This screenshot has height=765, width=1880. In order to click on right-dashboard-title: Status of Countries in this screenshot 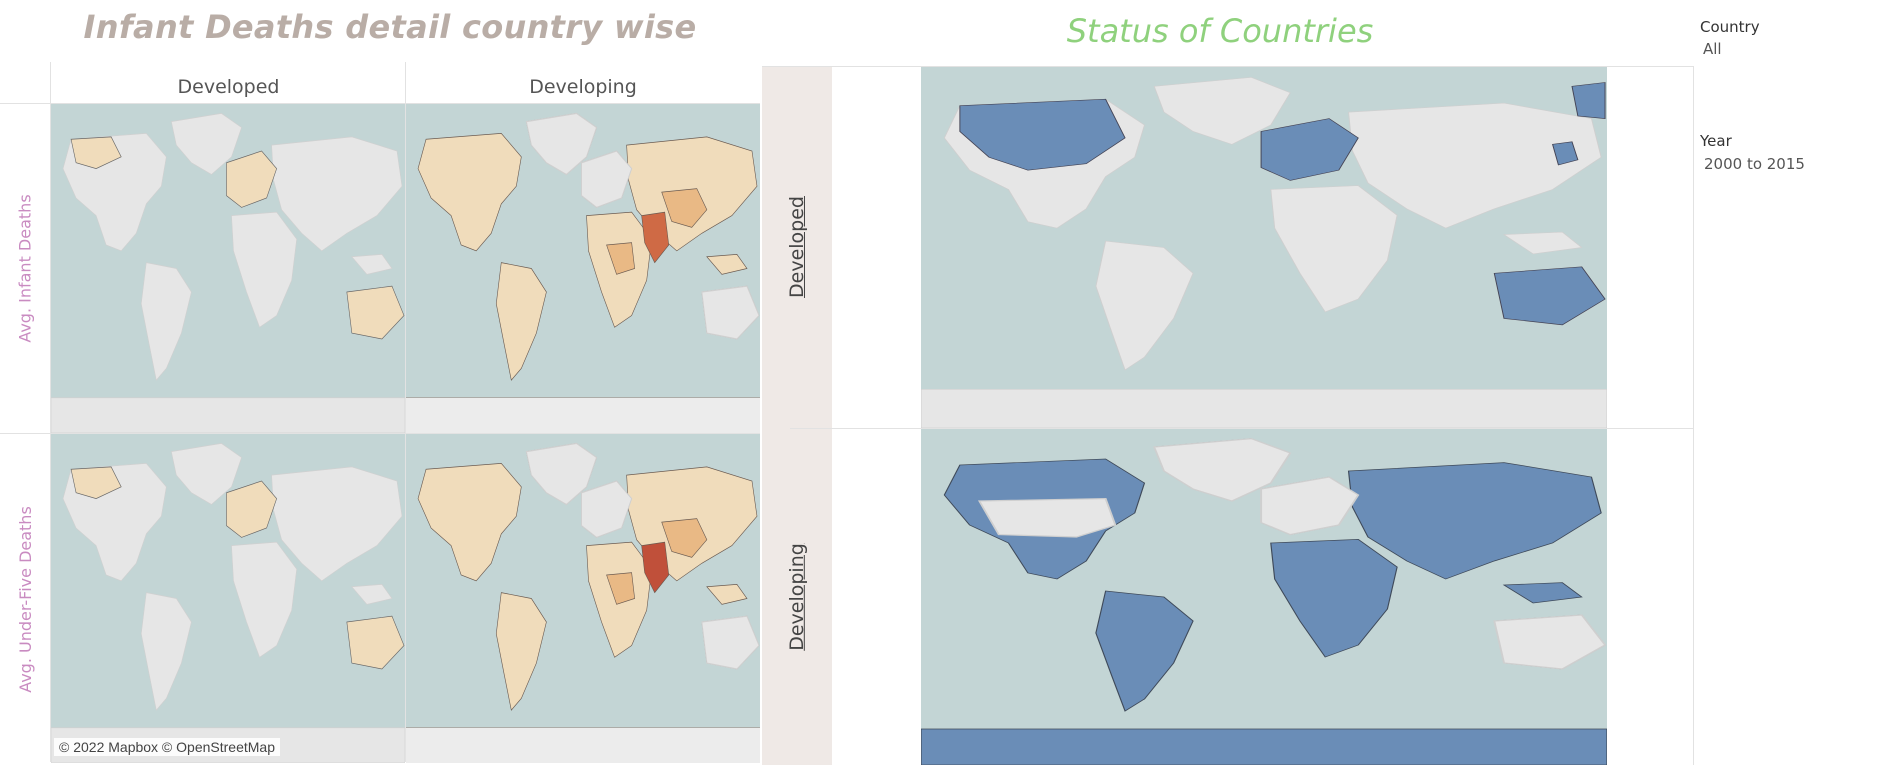, I will do `click(1220, 31)`.